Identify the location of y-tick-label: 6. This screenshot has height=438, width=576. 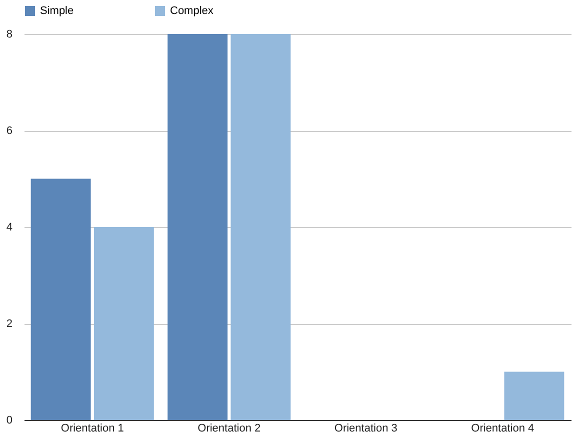
(9, 131).